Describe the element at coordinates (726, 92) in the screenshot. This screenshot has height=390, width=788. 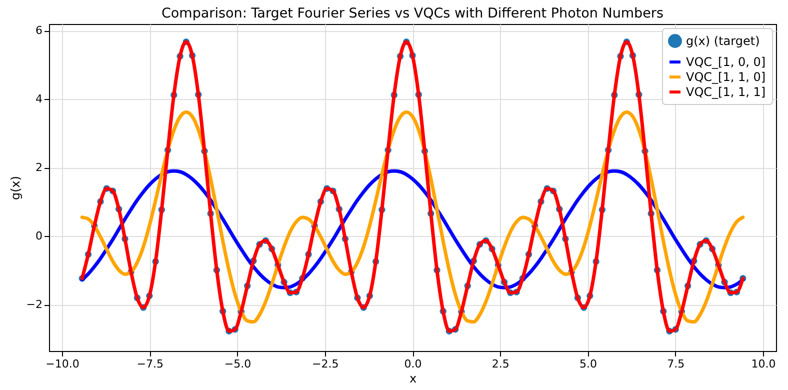
I see `legend-label: VQC_[1, 1, 1]` at that location.